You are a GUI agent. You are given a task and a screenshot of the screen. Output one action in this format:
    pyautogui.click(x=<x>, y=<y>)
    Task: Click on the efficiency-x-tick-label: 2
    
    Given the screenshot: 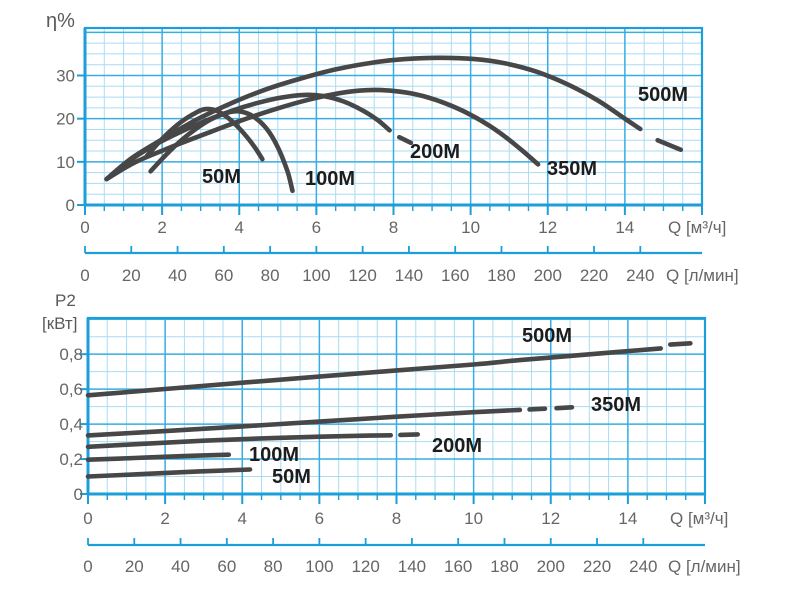 What is the action you would take?
    pyautogui.click(x=161, y=227)
    